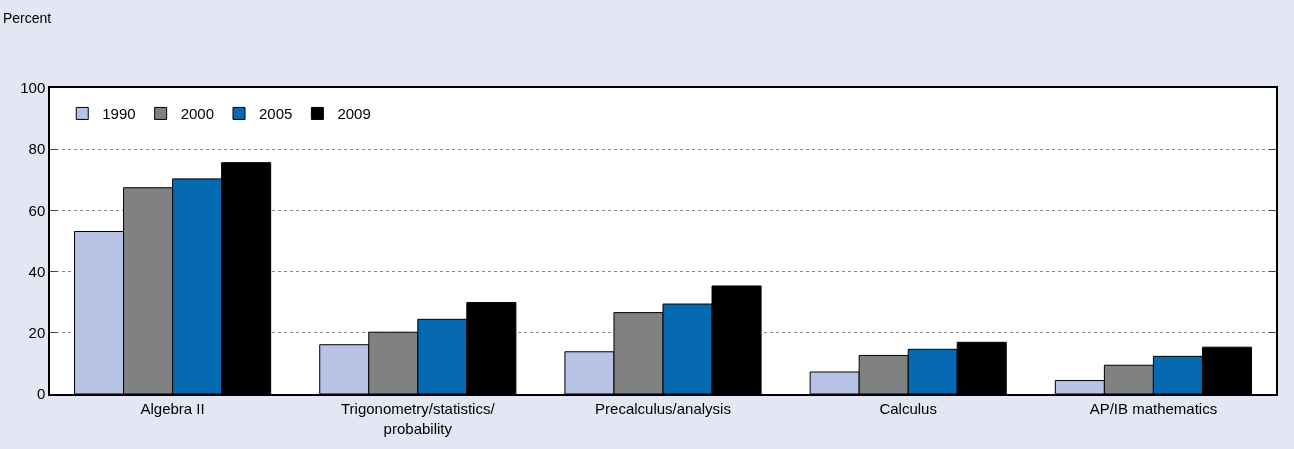 Image resolution: width=1294 pixels, height=449 pixels. What do you see at coordinates (37, 149) in the screenshot?
I see `y-tick-label: 80` at bounding box center [37, 149].